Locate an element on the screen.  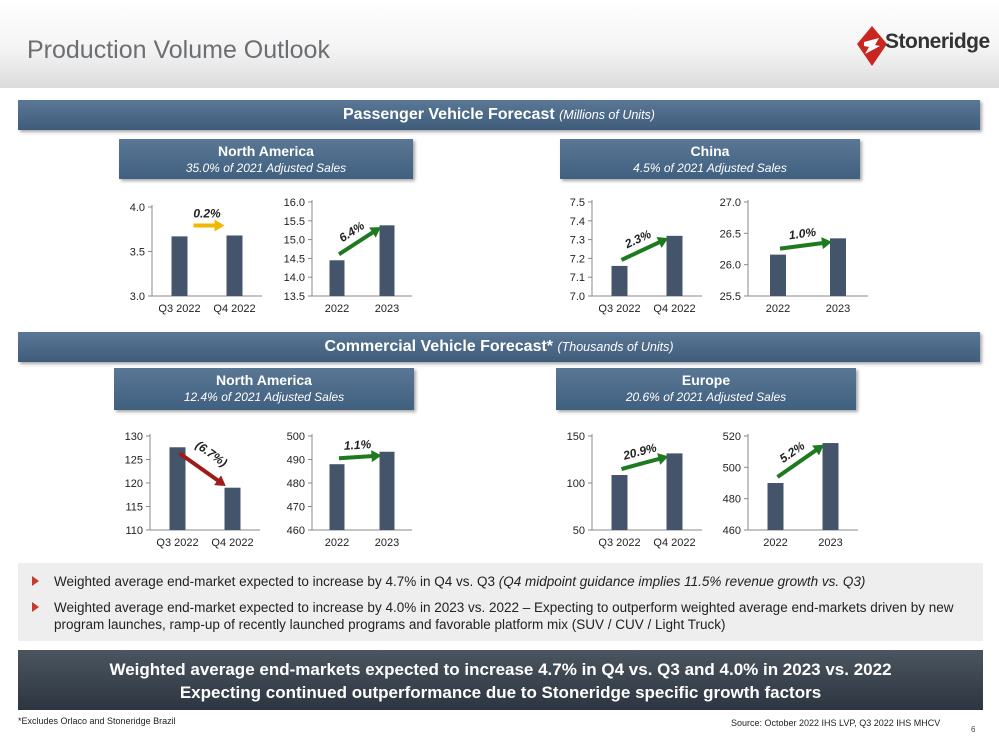
y-tick-label: 7.0 is located at coordinates (577, 297).